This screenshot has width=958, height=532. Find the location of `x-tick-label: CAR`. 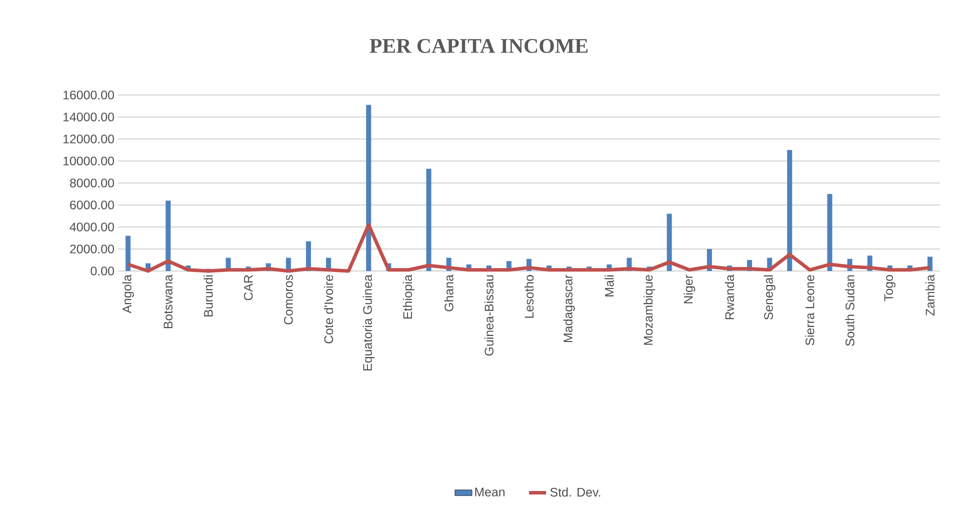

x-tick-label: CAR is located at coordinates (248, 287).